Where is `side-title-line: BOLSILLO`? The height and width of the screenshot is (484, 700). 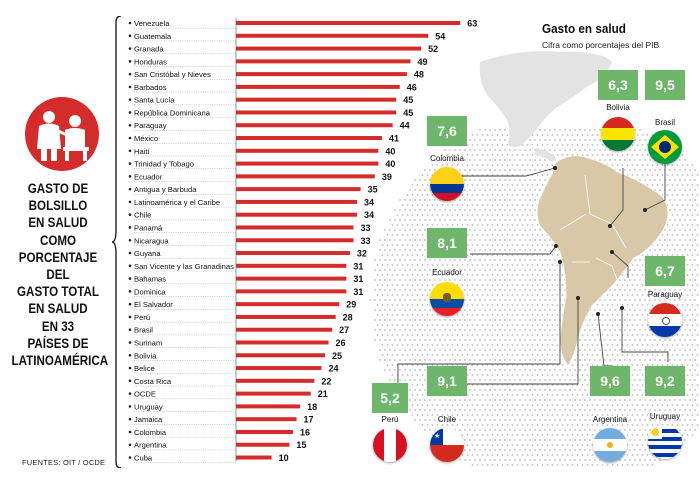
side-title-line: BOLSILLO is located at coordinates (58, 206).